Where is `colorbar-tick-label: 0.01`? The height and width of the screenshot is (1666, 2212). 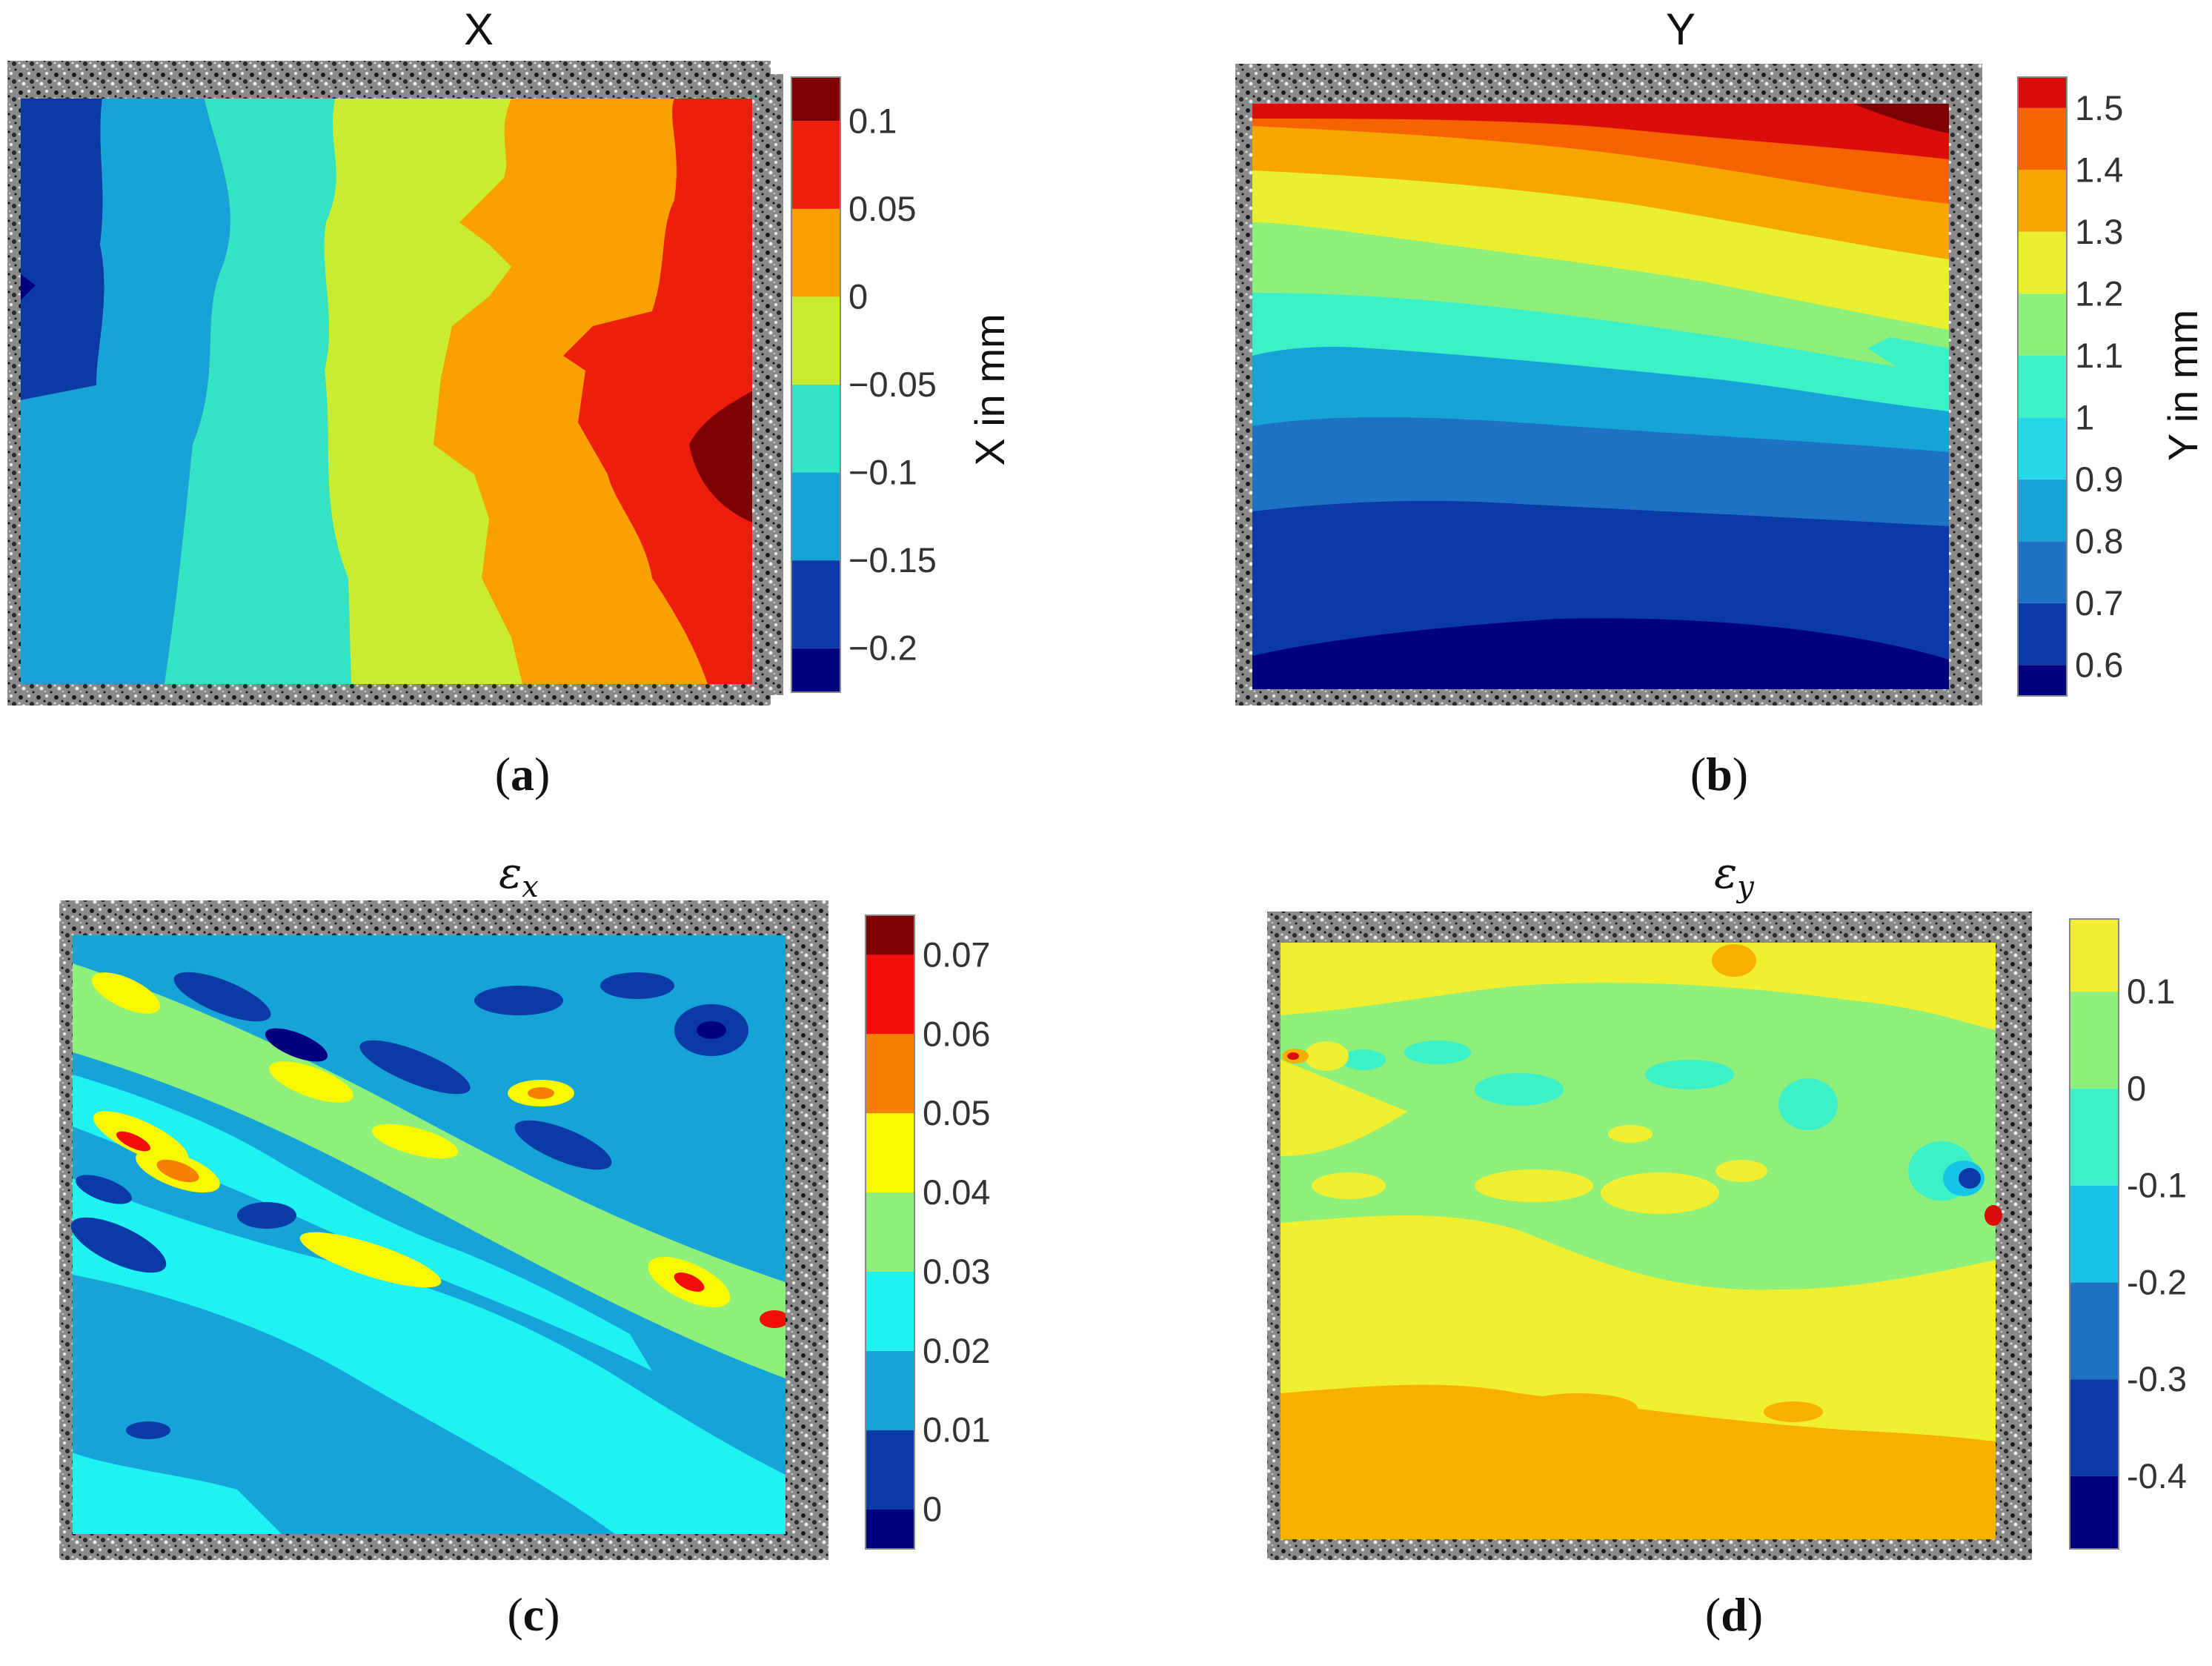
colorbar-tick-label: 0.01 is located at coordinates (956, 1430).